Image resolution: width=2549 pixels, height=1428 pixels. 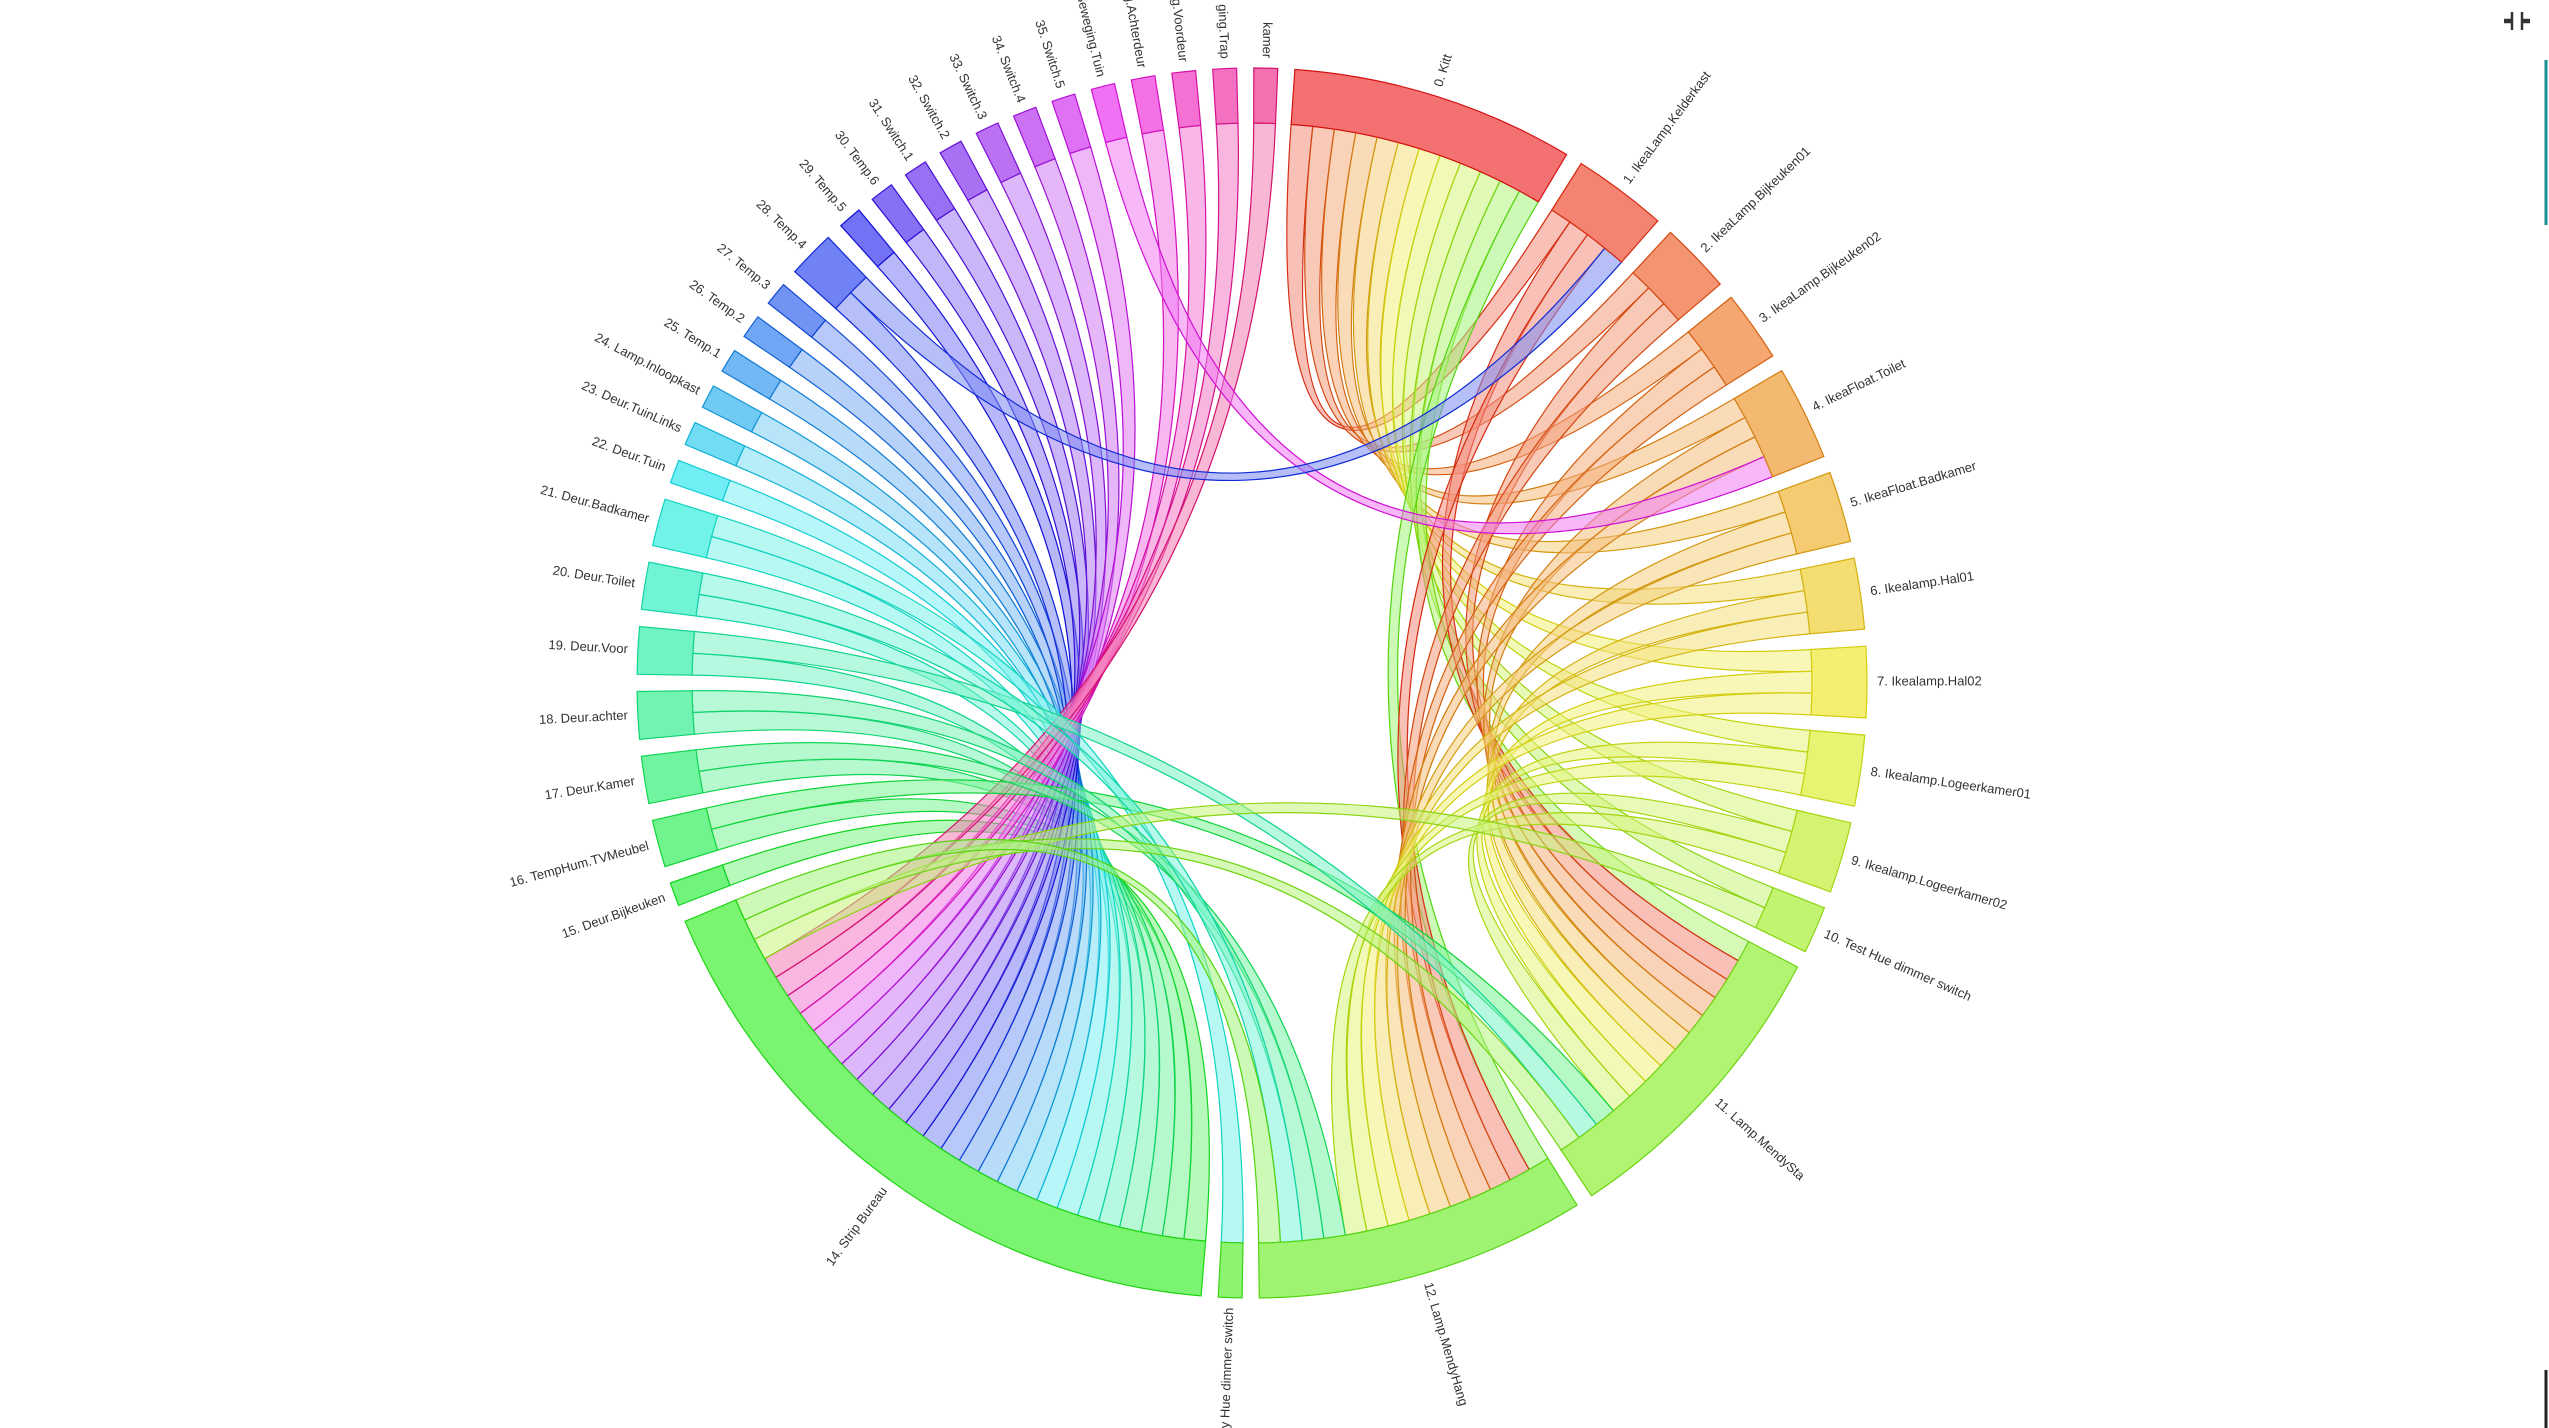 What do you see at coordinates (1951, 783) in the screenshot?
I see `node-label: 8. Ikealamp.Logeerkamer01` at bounding box center [1951, 783].